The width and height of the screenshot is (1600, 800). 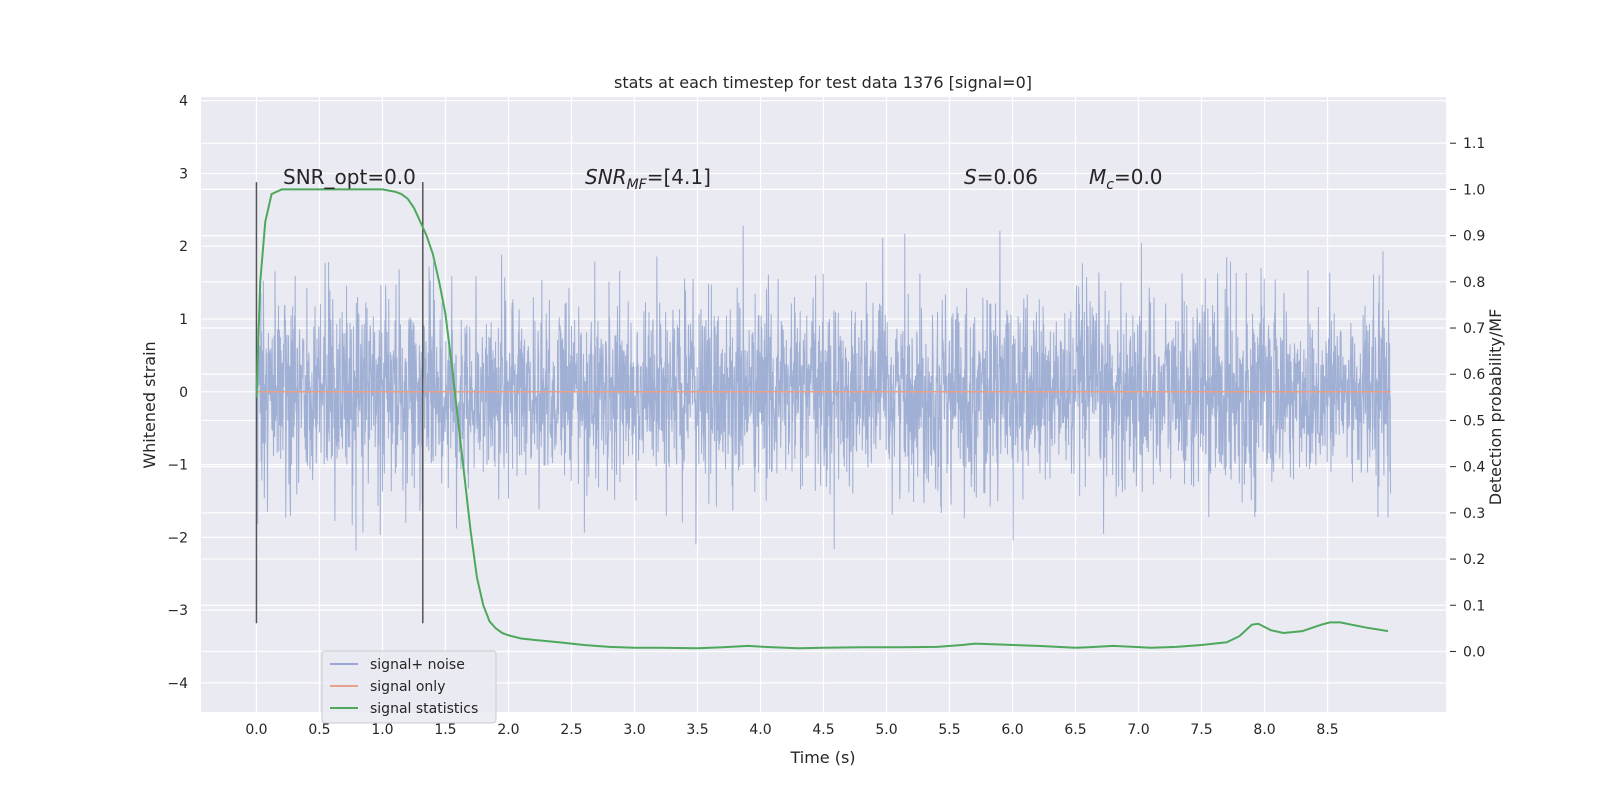 I want to click on y2-tick-labels: 1.1 1.0 0.9 0.8 0.7 0.6 0.5 0.4 0.3 0.2 0.1 0.0, so click(x=1467, y=398).